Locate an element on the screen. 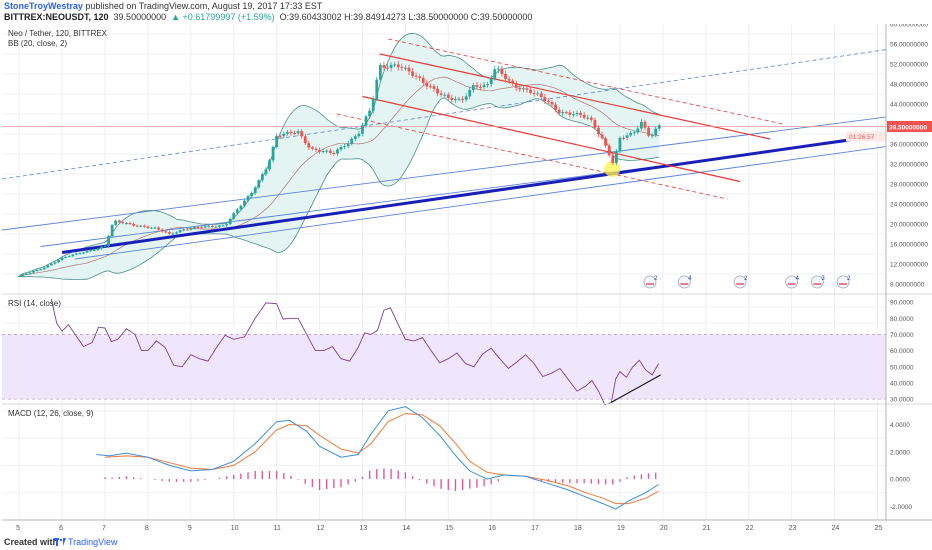 The width and height of the screenshot is (932, 550). time-tick-label: 19 is located at coordinates (621, 528).